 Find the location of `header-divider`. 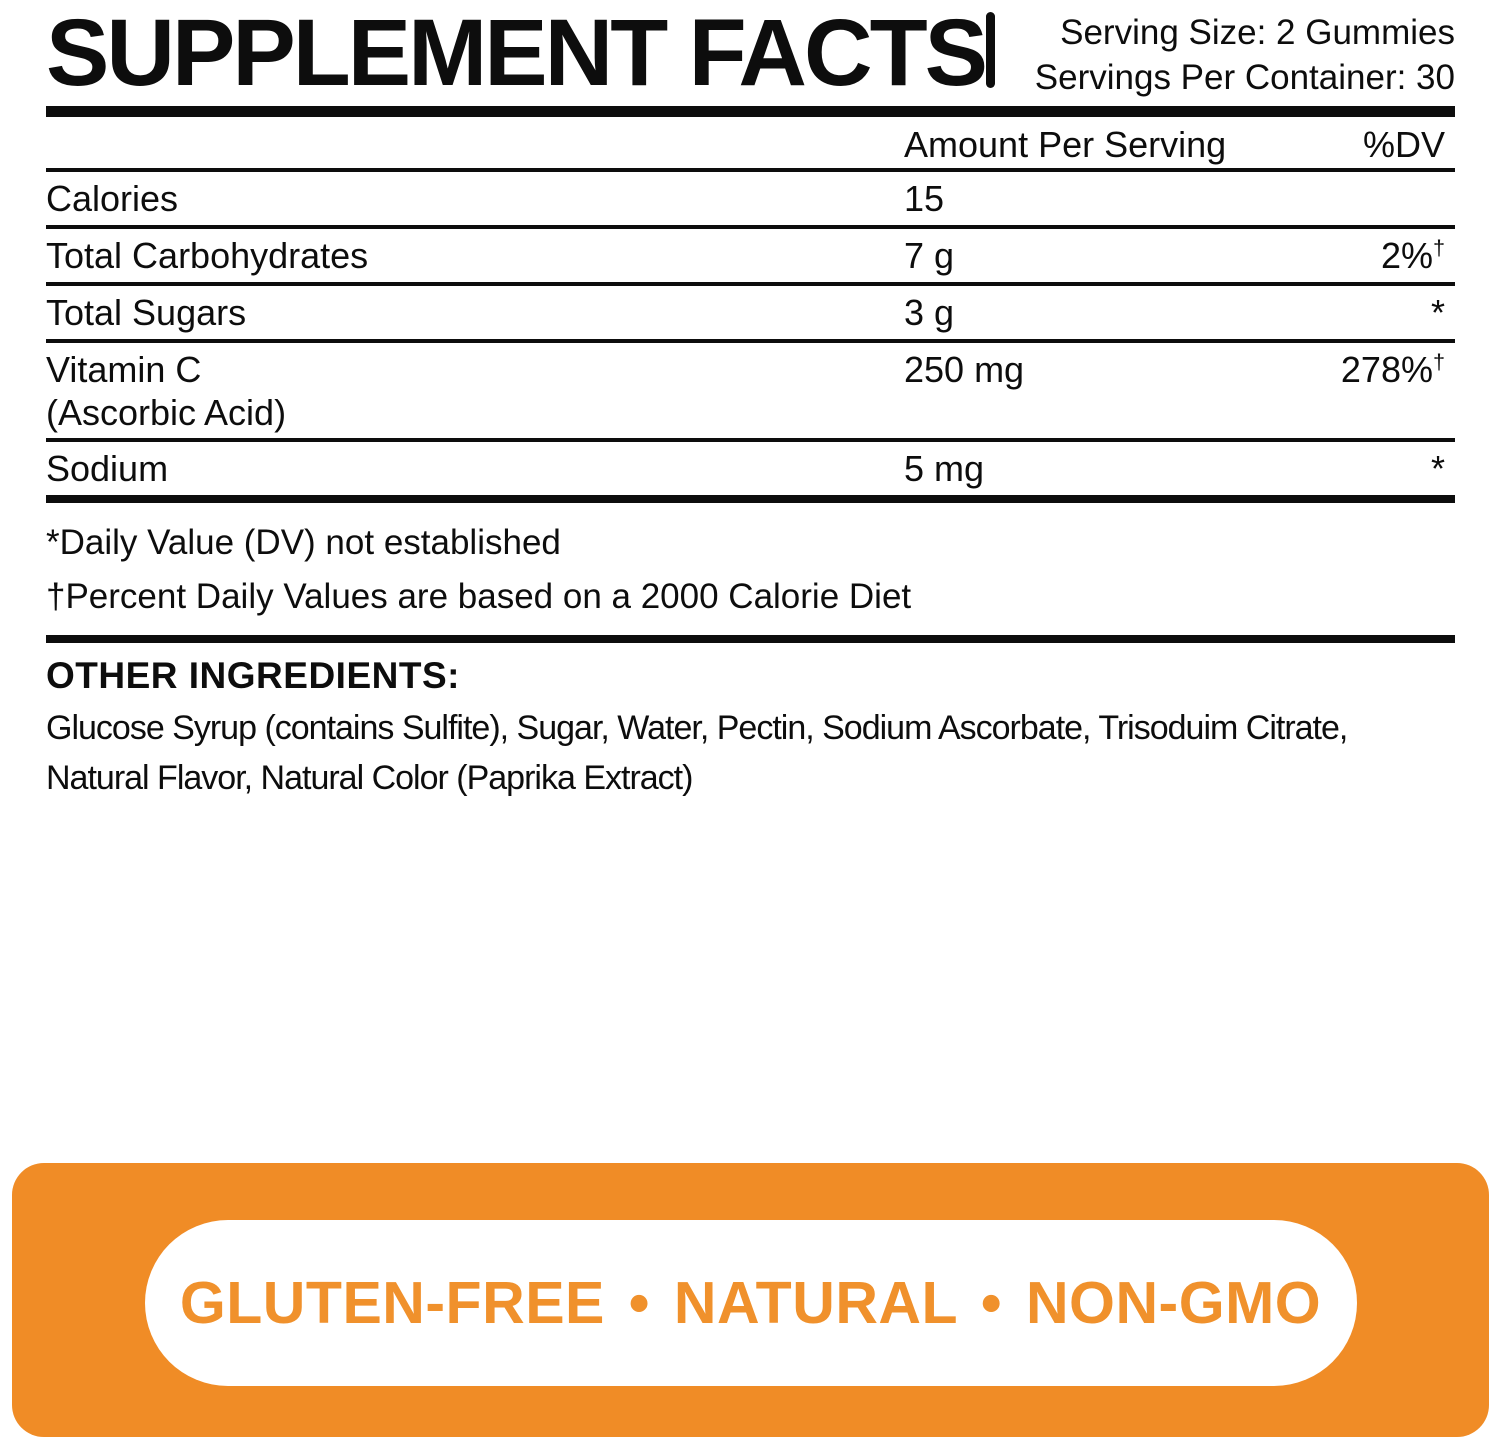

header-divider is located at coordinates (990, 50).